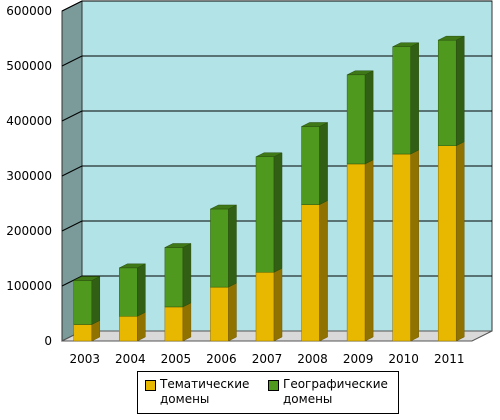 This screenshot has height=420, width=500. Describe the element at coordinates (29, 121) in the screenshot. I see `y-tick-label: 400000` at that location.